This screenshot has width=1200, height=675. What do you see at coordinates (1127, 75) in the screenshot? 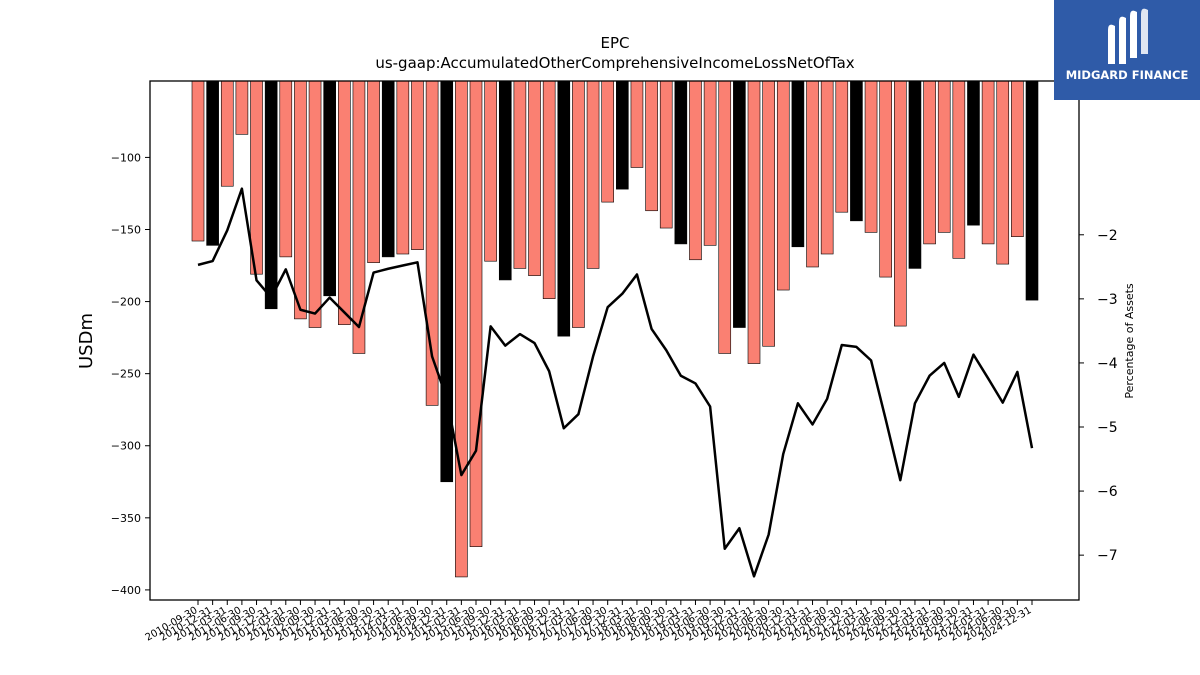
I see `logo-text: MIDGARD FINANCE` at bounding box center [1127, 75].